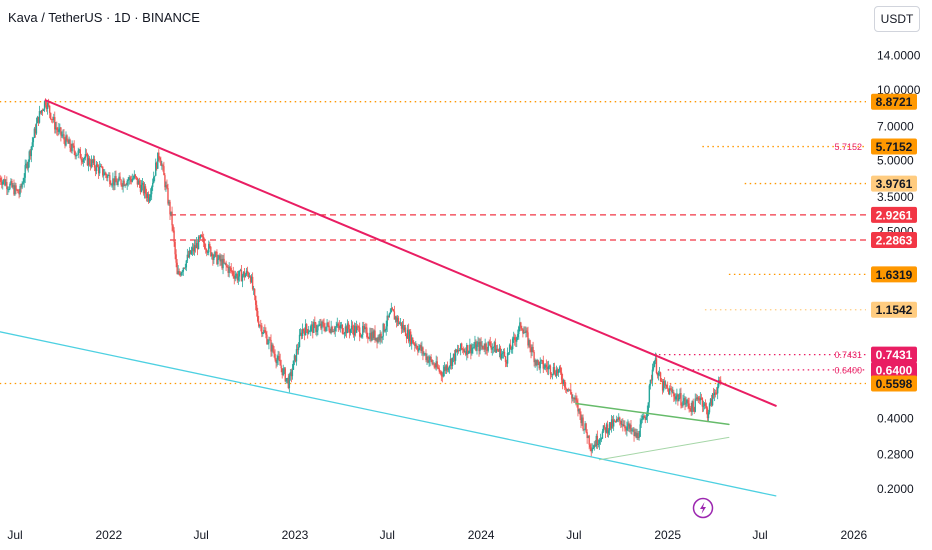 Image resolution: width=932 pixels, height=550 pixels. Describe the element at coordinates (703, 508) in the screenshot. I see `lightning-icon` at that location.